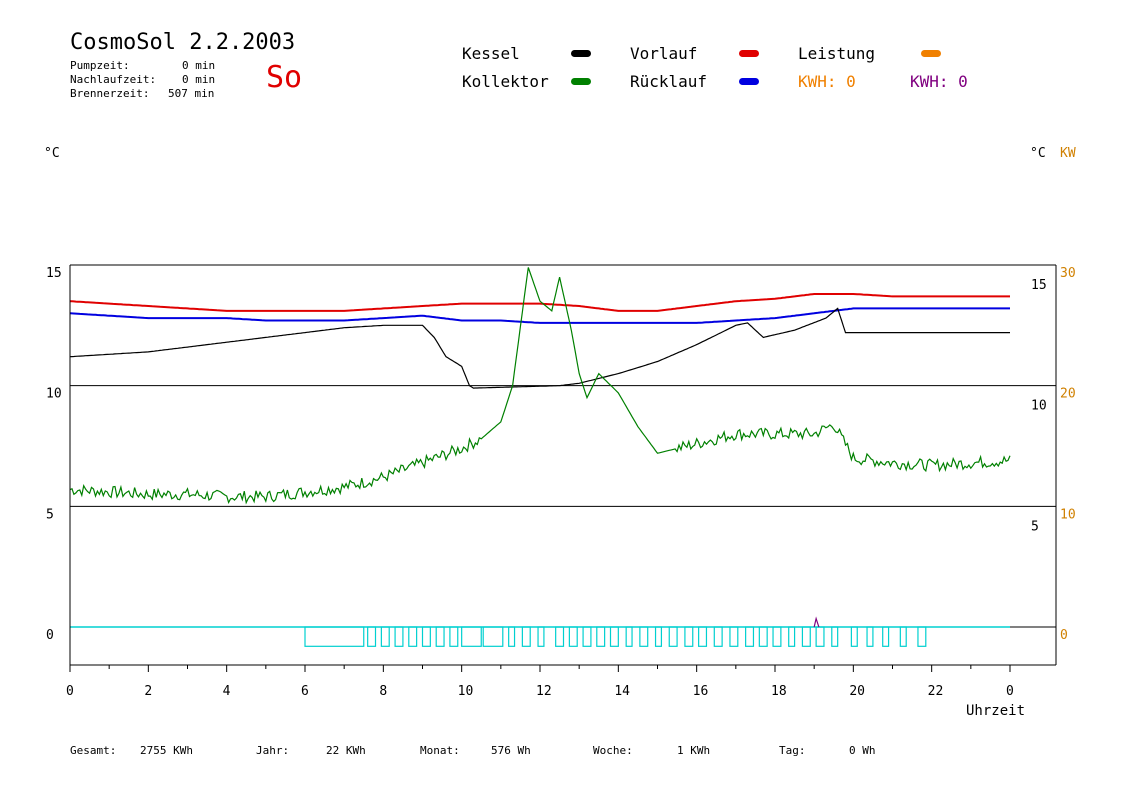 The image size is (1148, 812). I want to click on left-axis-unit: °C, so click(52, 153).